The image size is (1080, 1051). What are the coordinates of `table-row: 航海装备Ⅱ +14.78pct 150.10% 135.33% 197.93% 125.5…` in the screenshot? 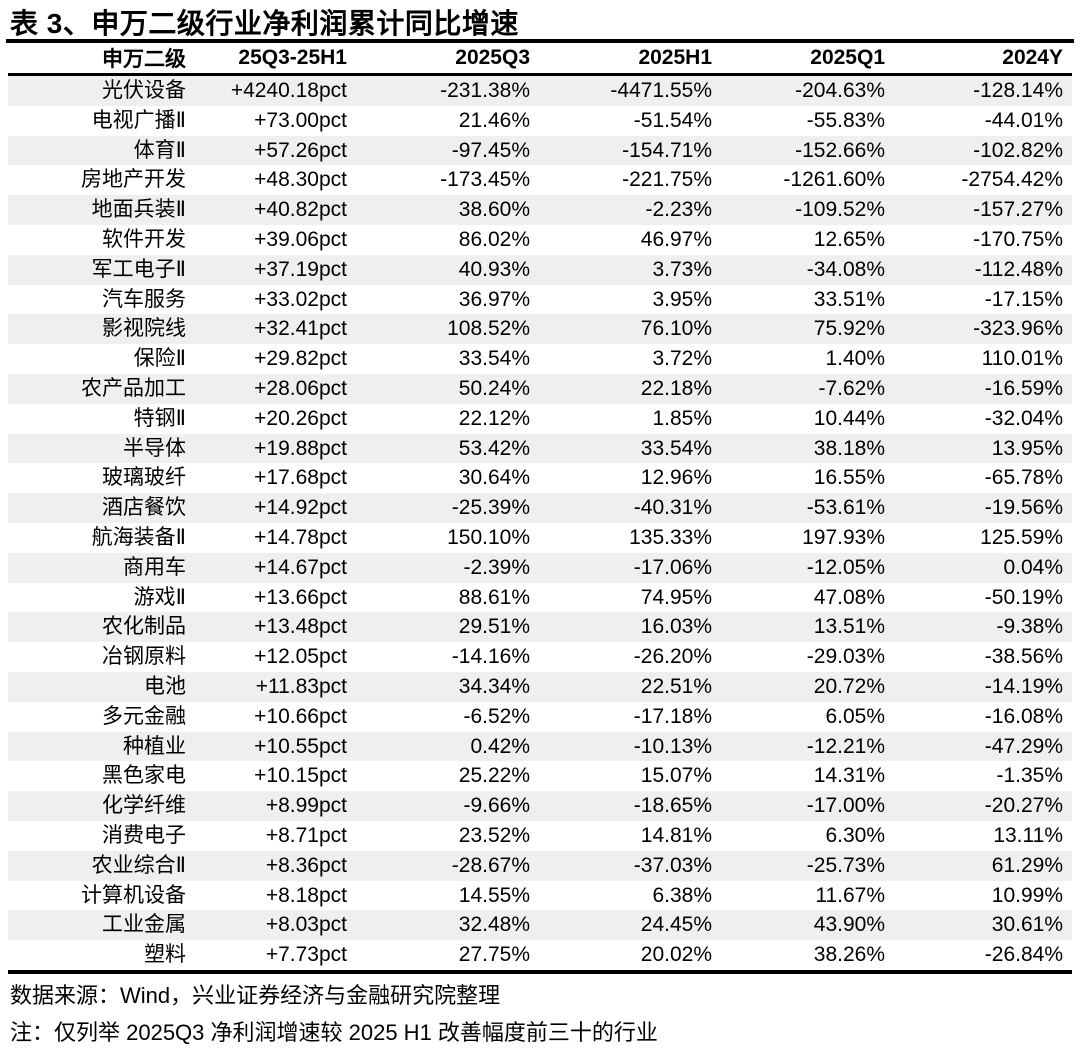 It's located at (540, 538).